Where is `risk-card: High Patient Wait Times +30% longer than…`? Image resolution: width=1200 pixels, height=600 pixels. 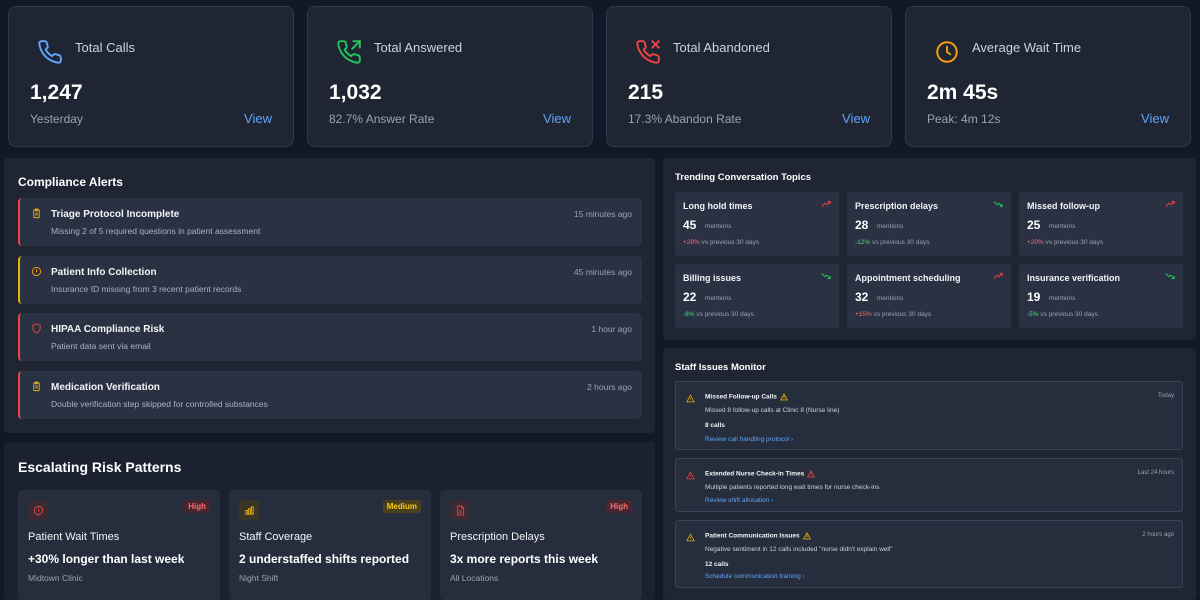 risk-card: High Patient Wait Times +30% longer than… is located at coordinates (119, 545).